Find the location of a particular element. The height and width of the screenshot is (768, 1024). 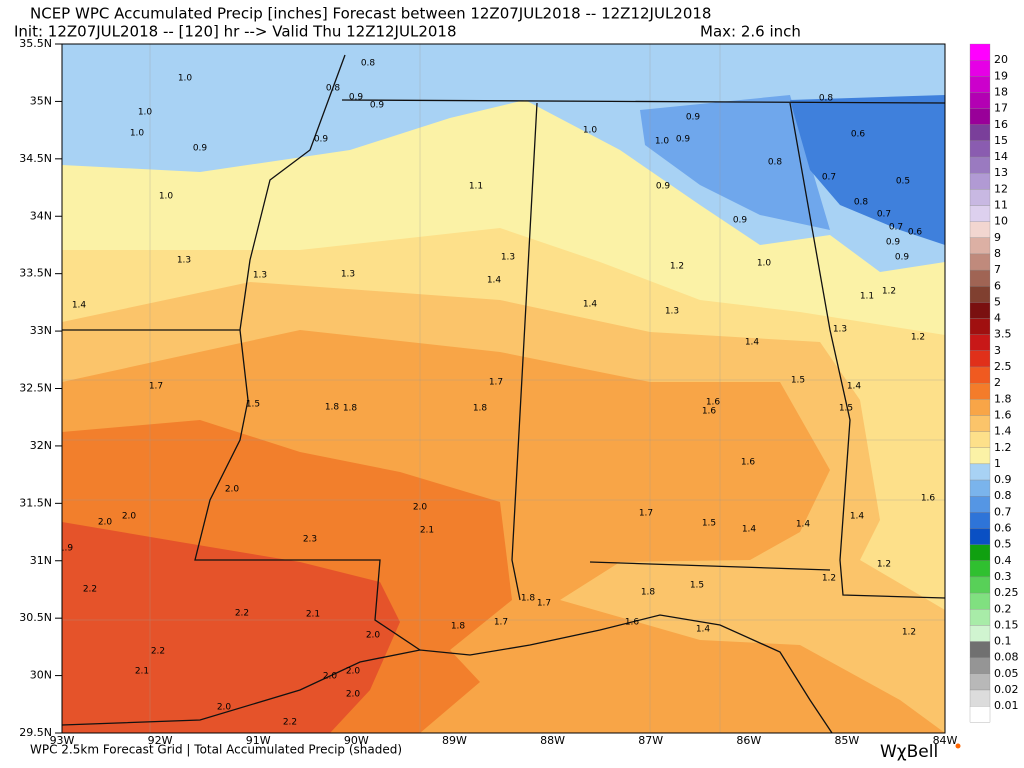

colorbar-label: 1.8 is located at coordinates (1003, 398).